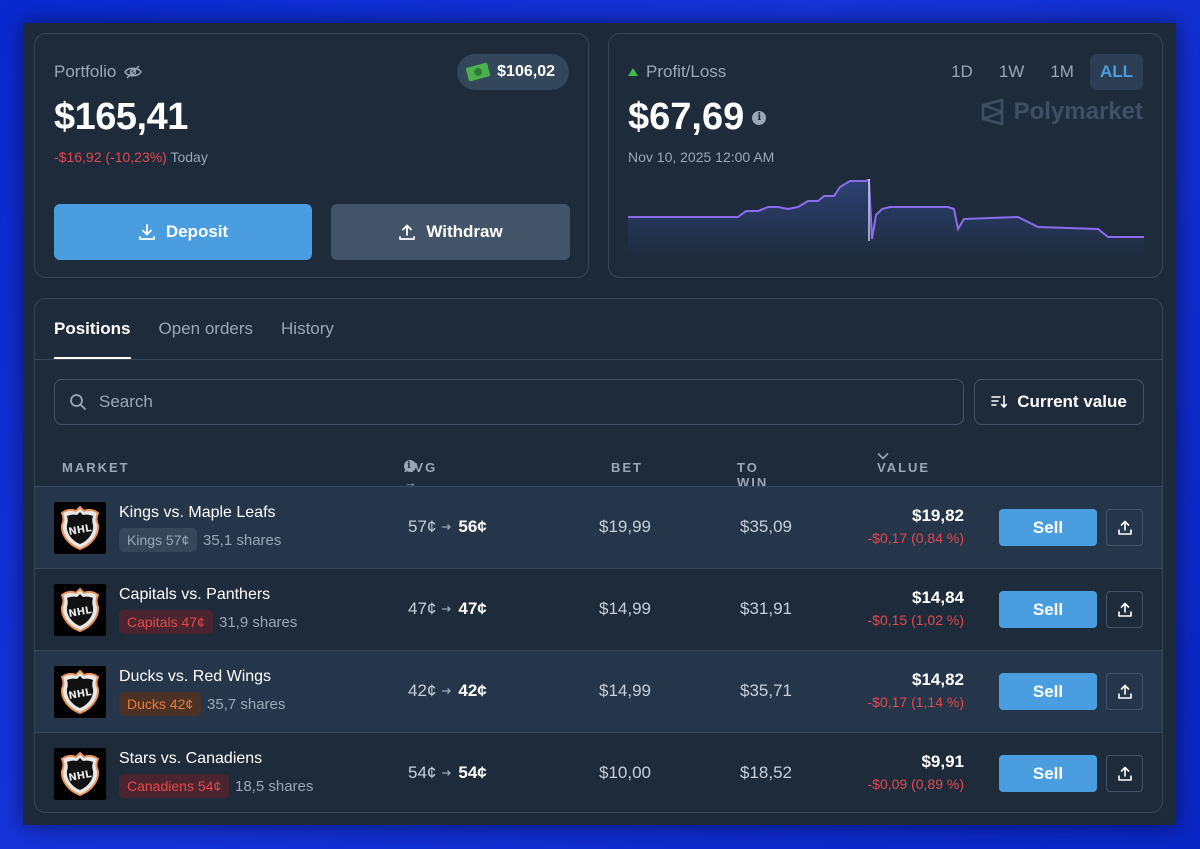 This screenshot has height=849, width=1200. What do you see at coordinates (627, 467) in the screenshot?
I see `col-bet-label: BET` at bounding box center [627, 467].